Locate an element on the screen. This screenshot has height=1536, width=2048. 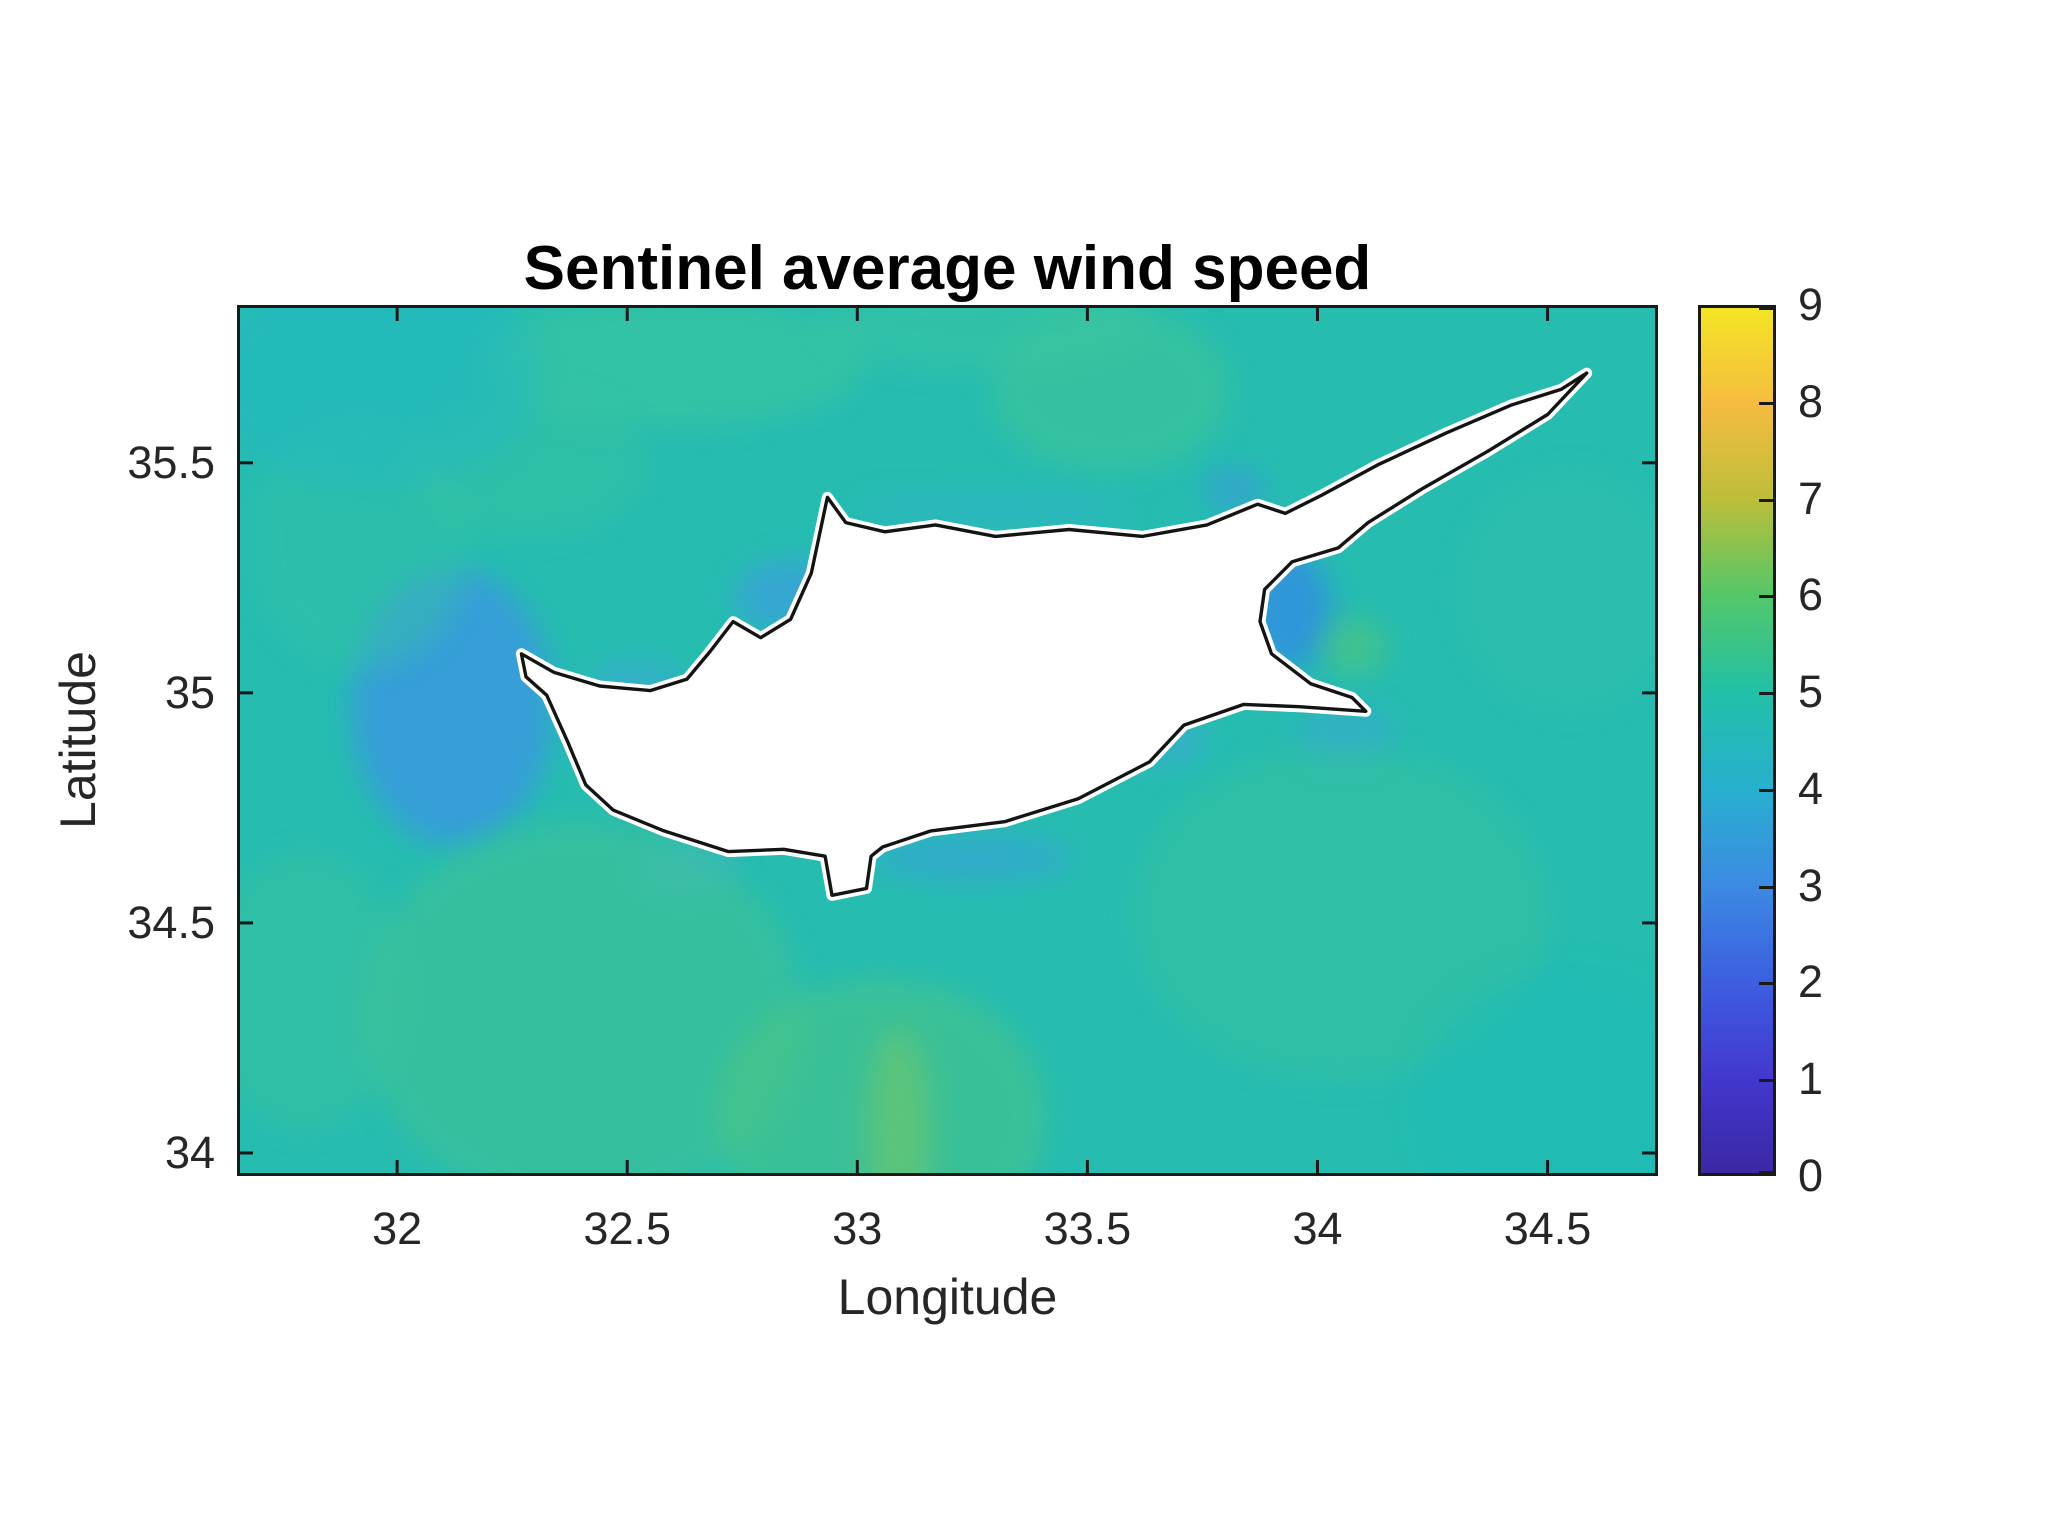
x-tick-label: 33 is located at coordinates (857, 1228).